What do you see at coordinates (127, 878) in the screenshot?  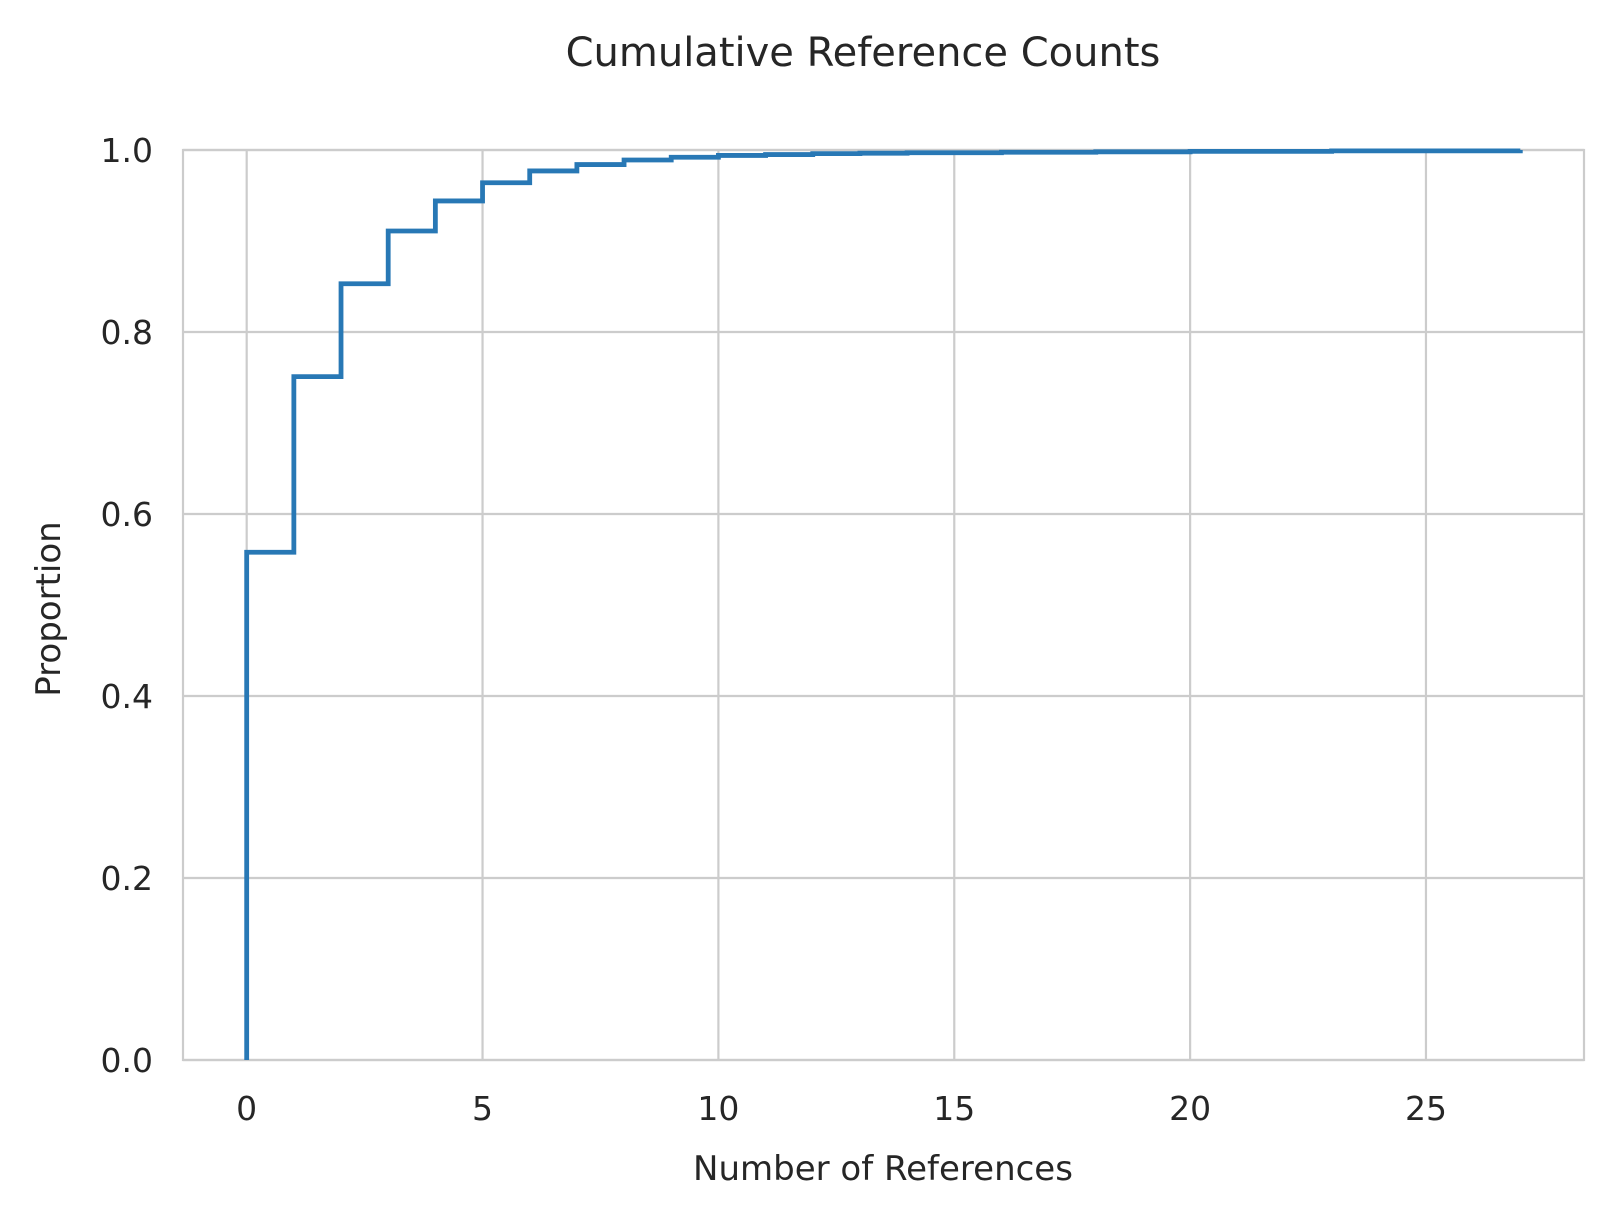 I see `y-tick-label: 0.2` at bounding box center [127, 878].